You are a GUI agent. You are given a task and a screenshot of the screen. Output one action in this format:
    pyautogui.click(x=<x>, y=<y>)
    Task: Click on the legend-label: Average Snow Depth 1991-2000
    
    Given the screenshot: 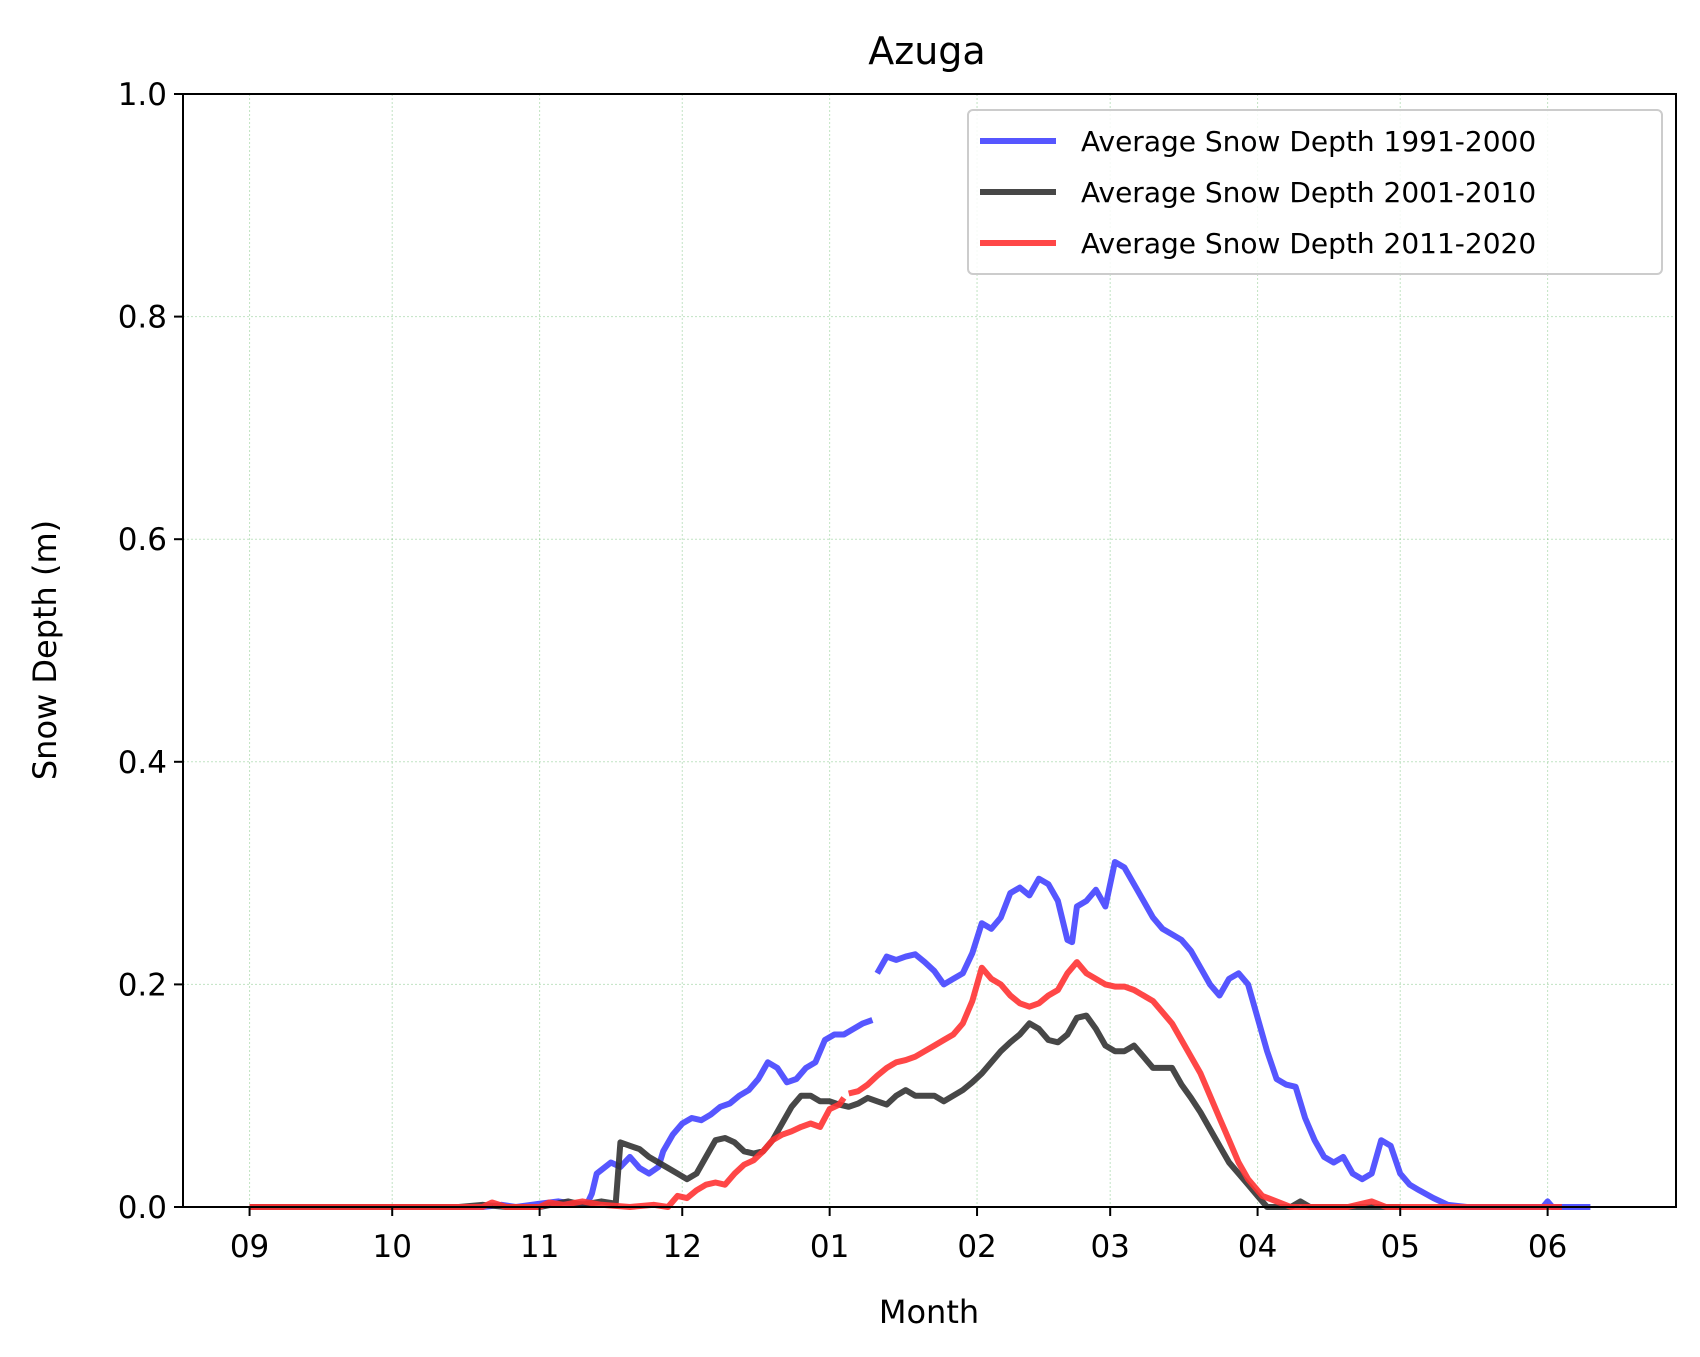 What is the action you would take?
    pyautogui.click(x=1308, y=141)
    